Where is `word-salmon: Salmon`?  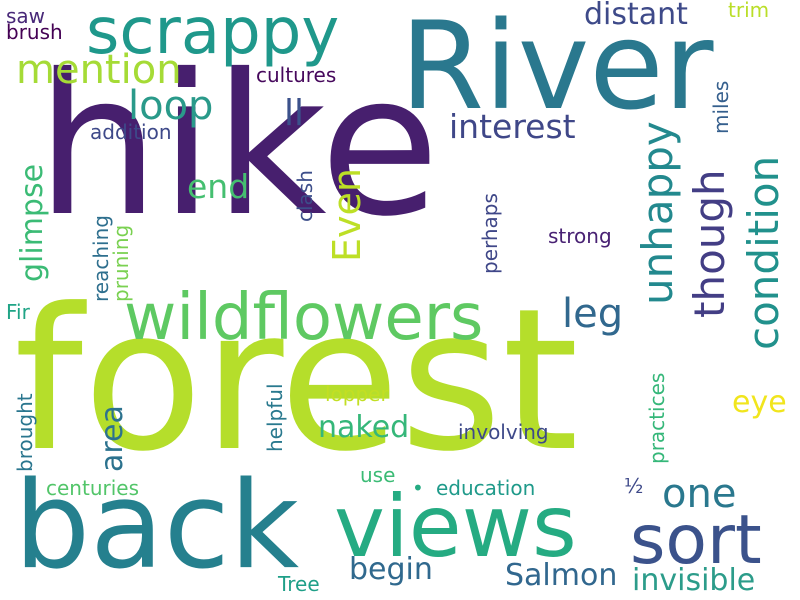 word-salmon: Salmon is located at coordinates (561, 575).